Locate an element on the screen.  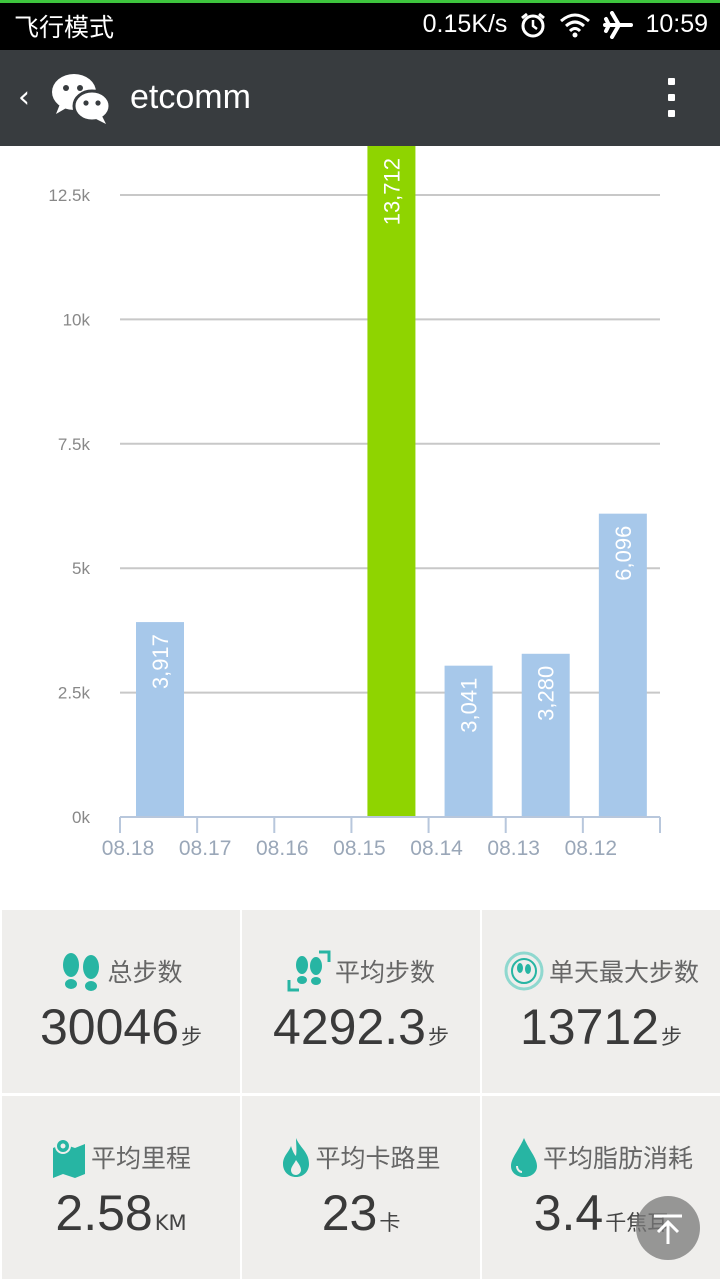
x-tick-label: 08.12 is located at coordinates (591, 848).